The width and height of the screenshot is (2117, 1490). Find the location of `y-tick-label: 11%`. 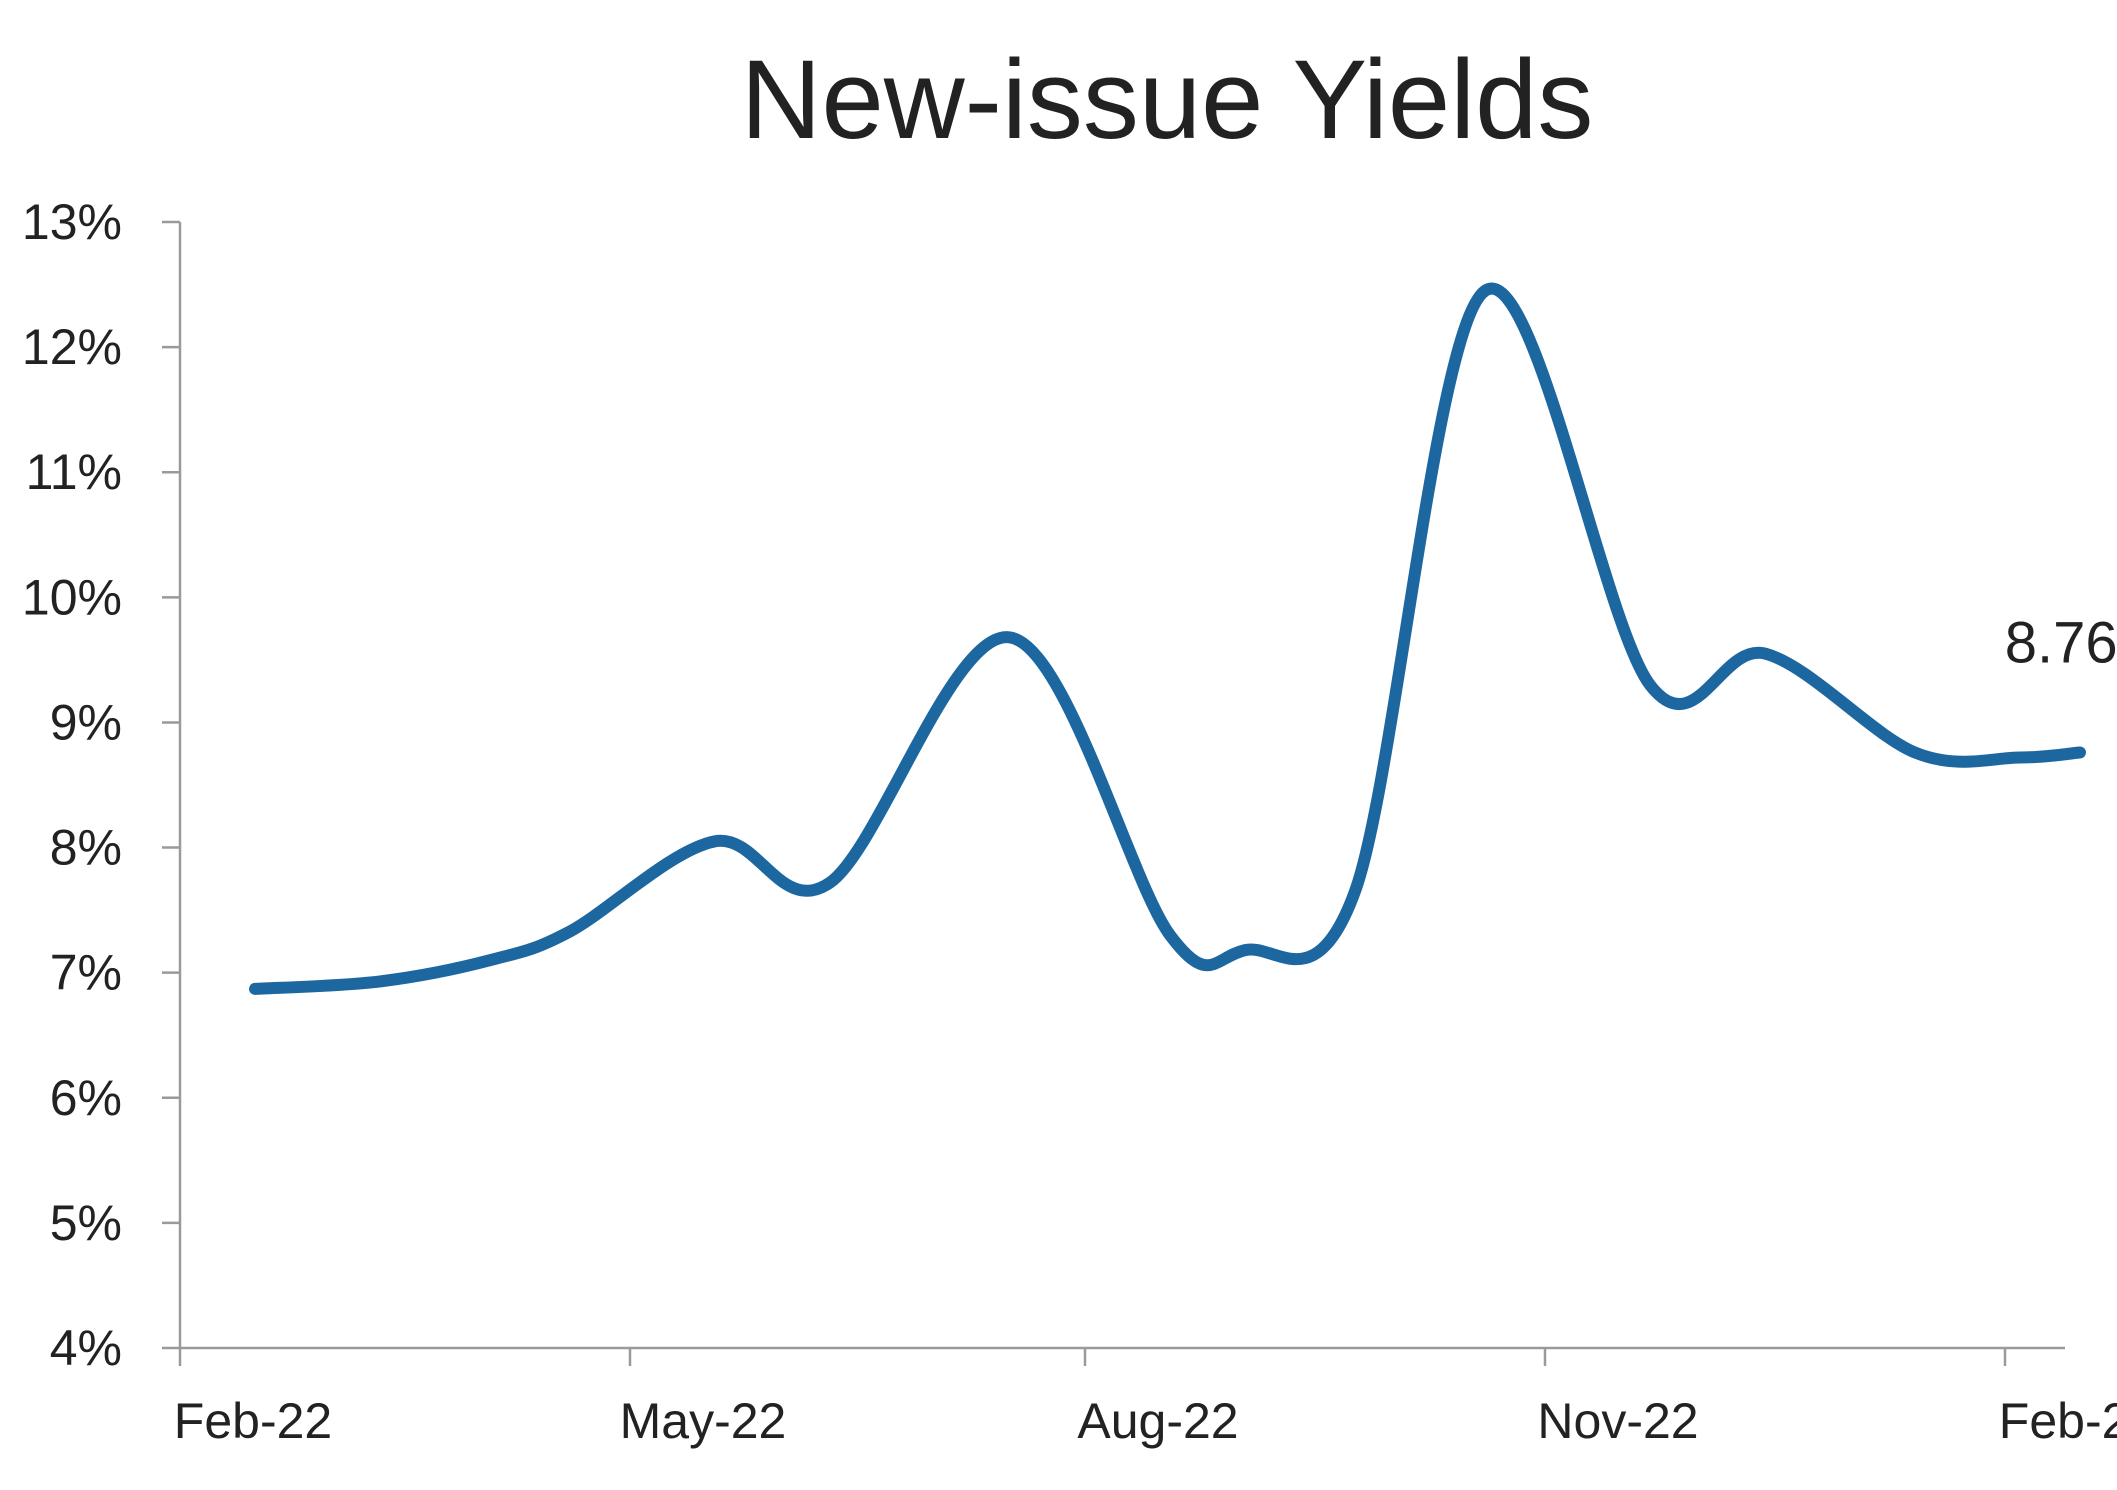

y-tick-label: 11% is located at coordinates (74, 472).